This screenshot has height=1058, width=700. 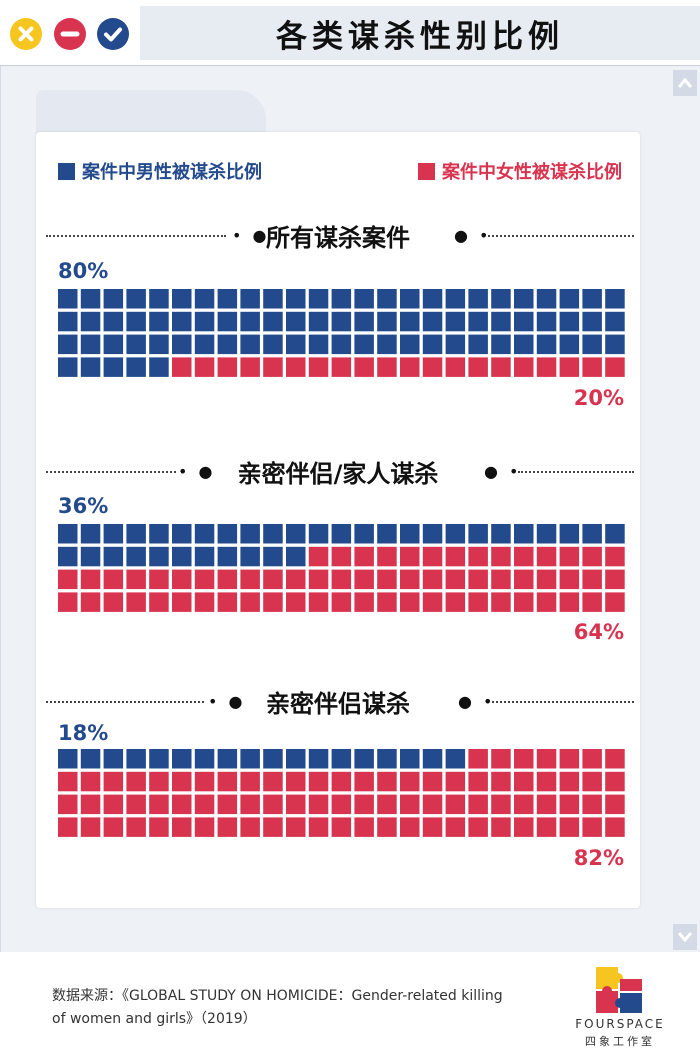 What do you see at coordinates (598, 632) in the screenshot?
I see `pct-female-partner-family: 64%` at bounding box center [598, 632].